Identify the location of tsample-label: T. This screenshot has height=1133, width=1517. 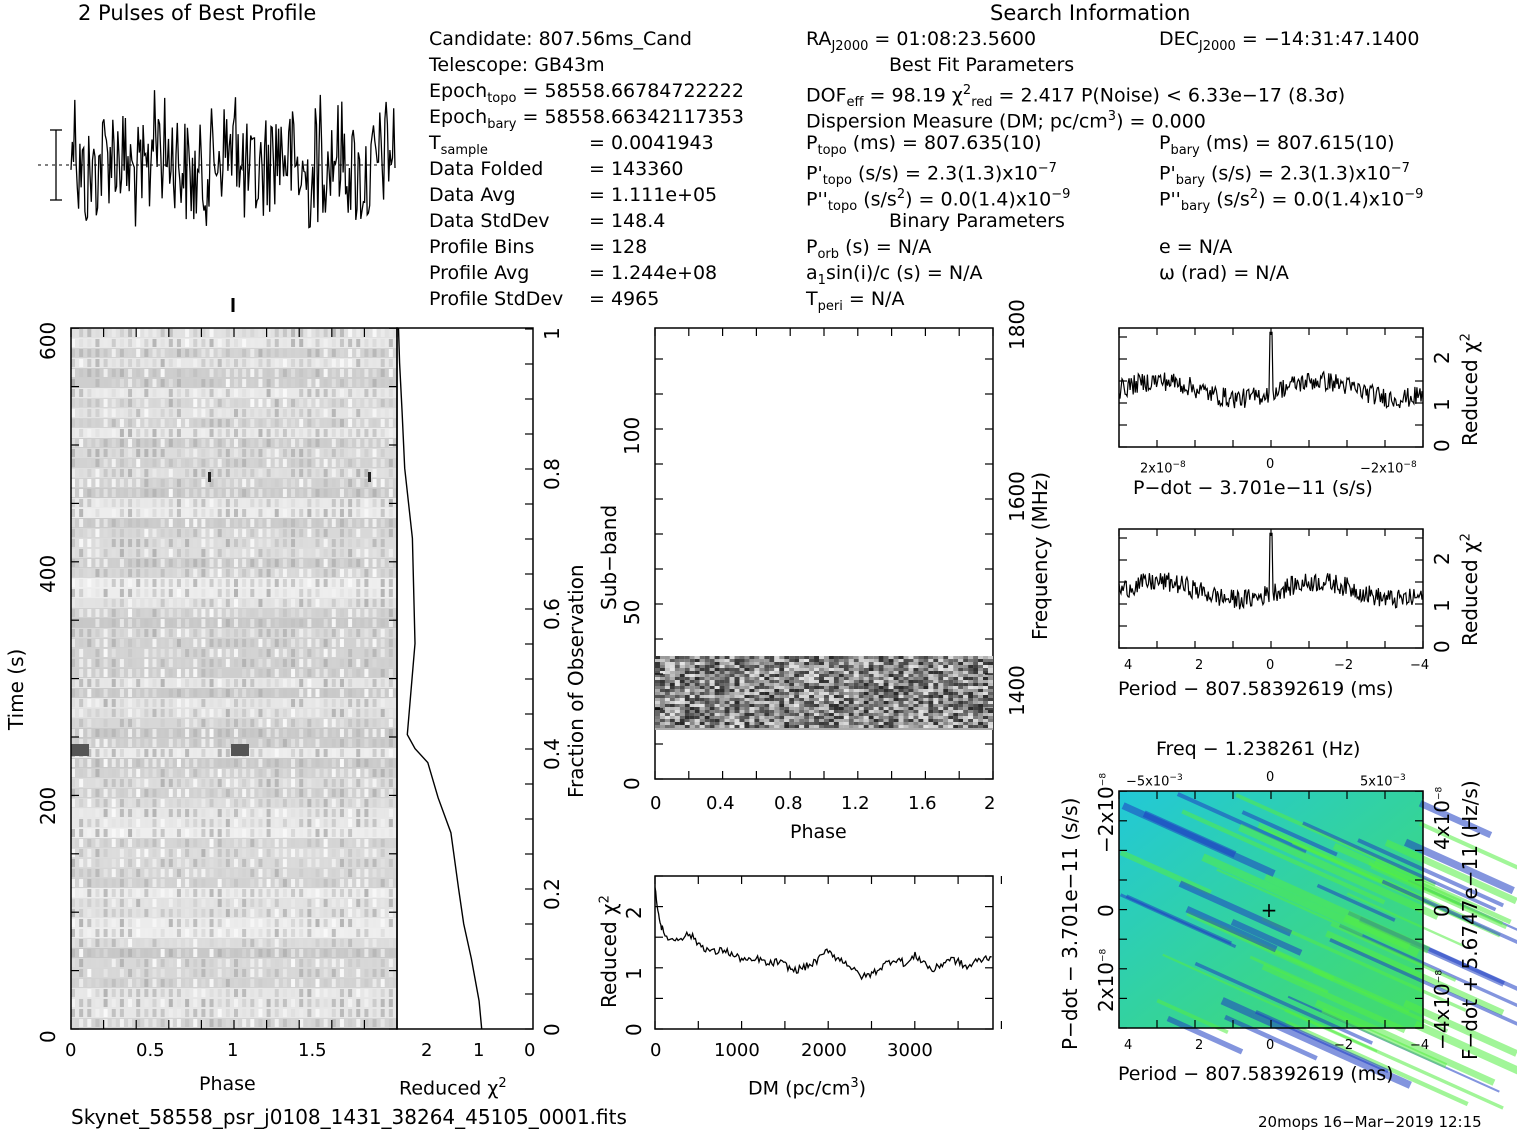
(435, 143).